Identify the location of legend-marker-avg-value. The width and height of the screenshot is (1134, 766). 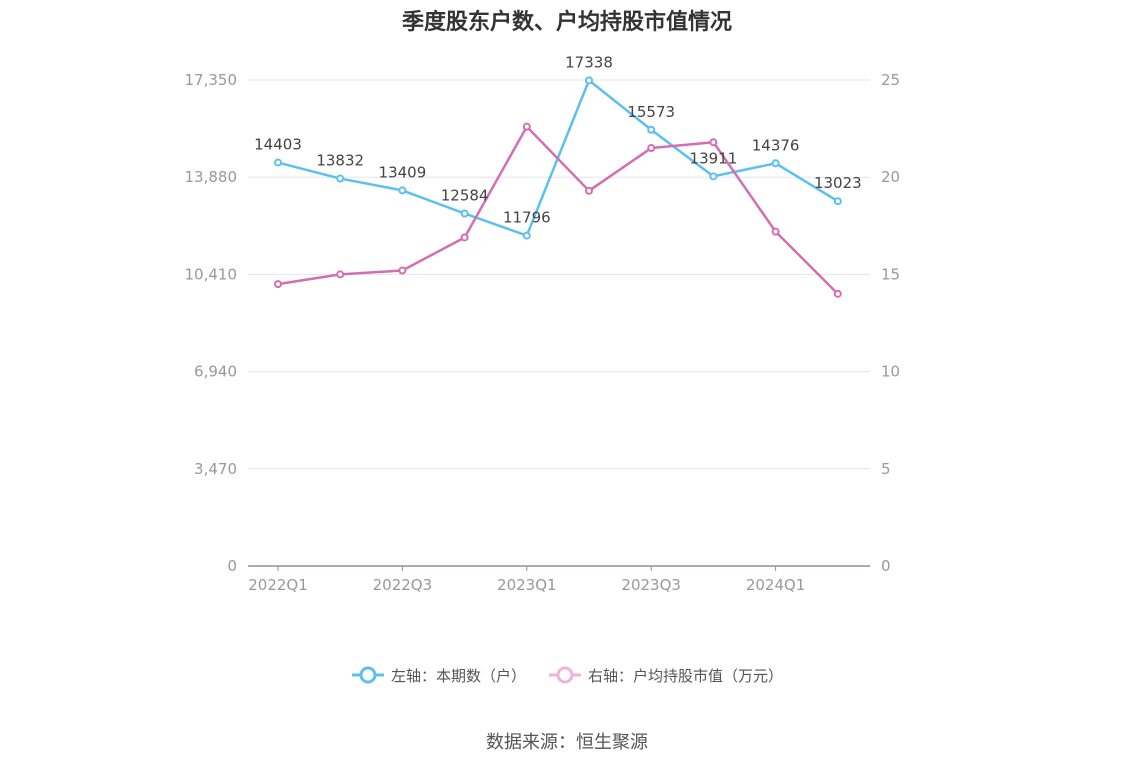
(565, 675).